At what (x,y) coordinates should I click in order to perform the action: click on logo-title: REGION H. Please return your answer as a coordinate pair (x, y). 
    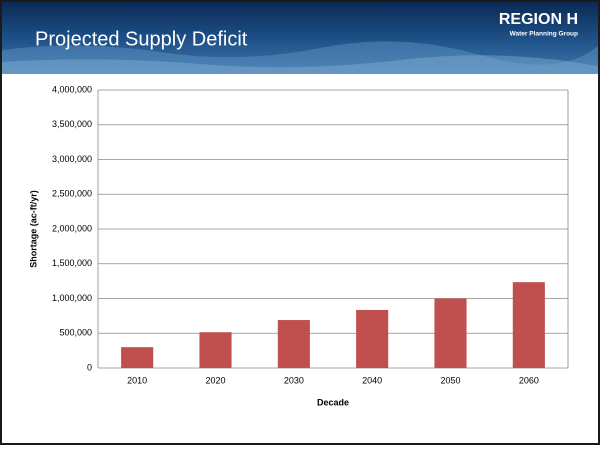
    Looking at the image, I should click on (538, 19).